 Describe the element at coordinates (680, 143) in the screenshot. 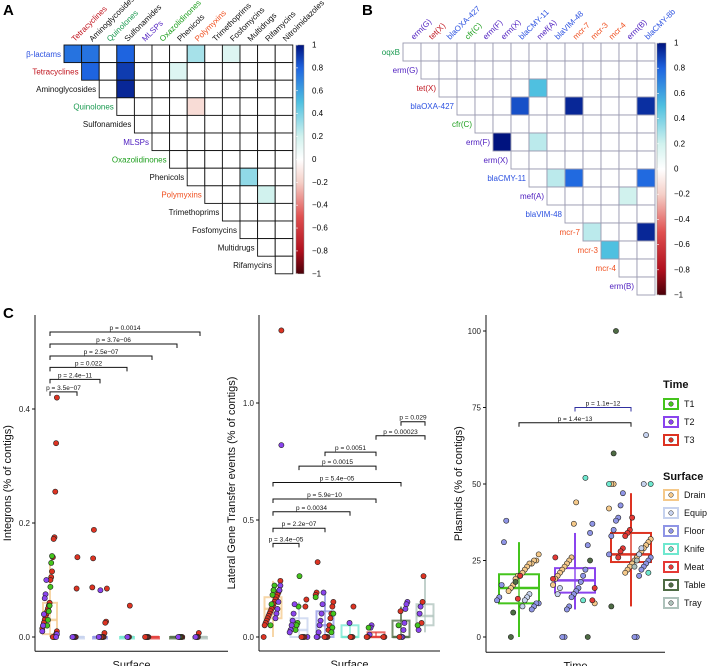

I see `colorbar-tick-label: 0.2` at that location.